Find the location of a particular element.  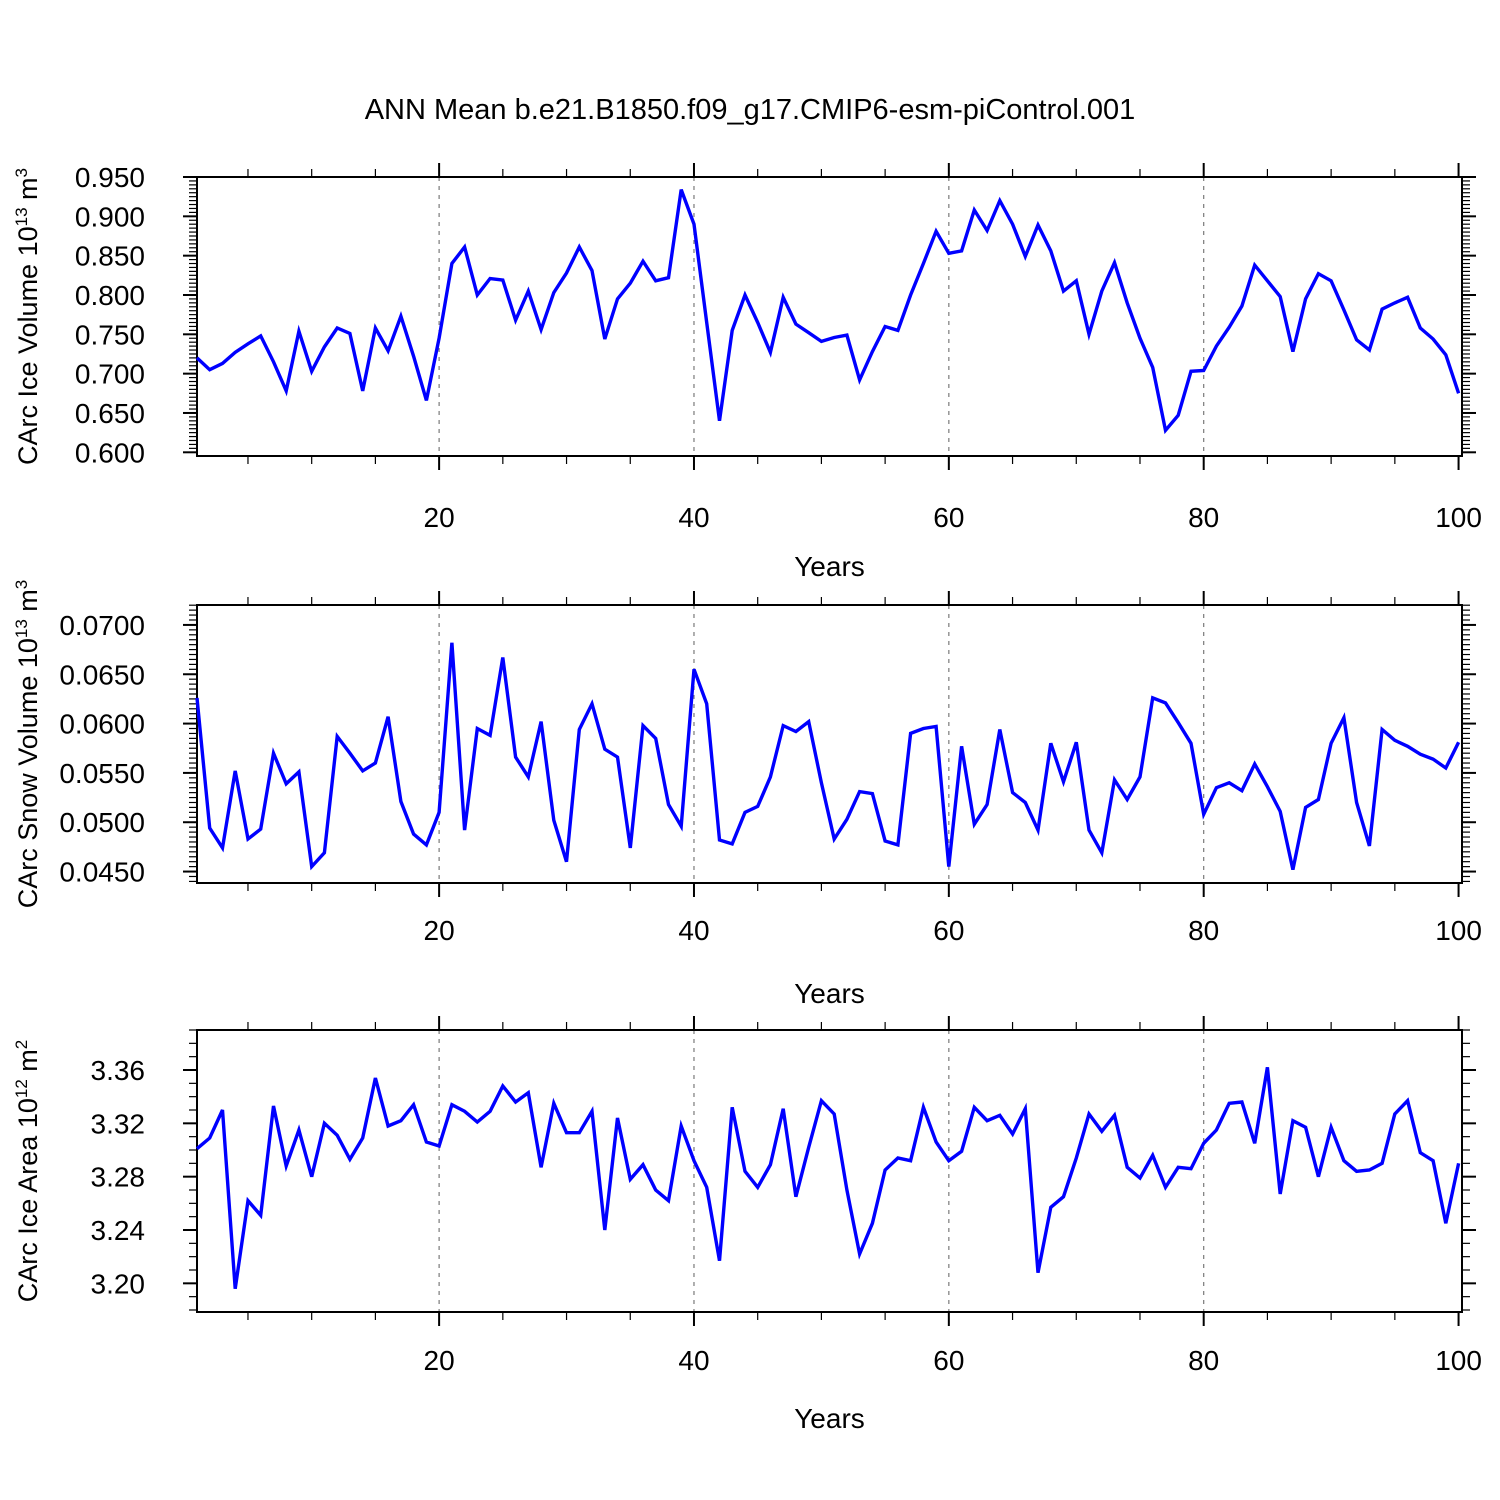

carc-snow-volume-ytick-label: 0.0450 is located at coordinates (102, 872).